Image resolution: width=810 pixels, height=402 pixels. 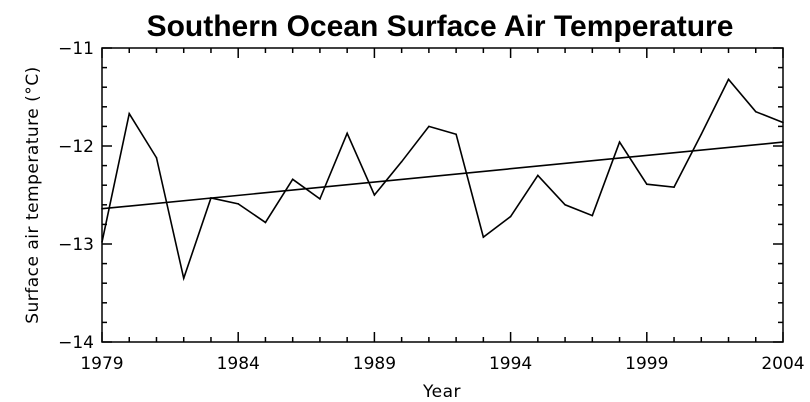 What do you see at coordinates (76, 343) in the screenshot?
I see `y-tick-label: −14` at bounding box center [76, 343].